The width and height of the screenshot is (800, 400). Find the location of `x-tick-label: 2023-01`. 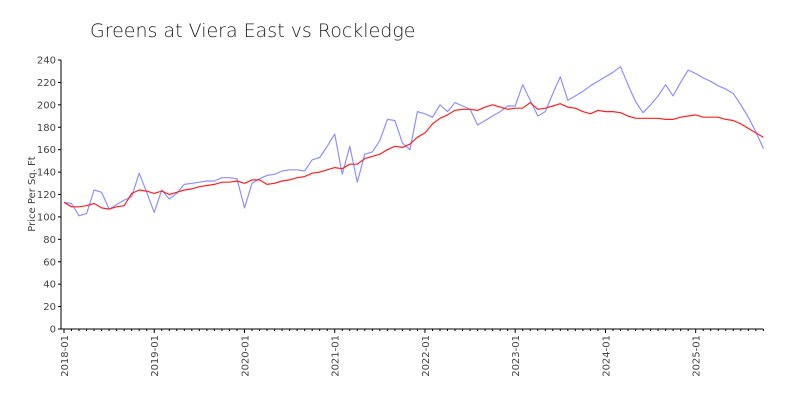

x-tick-label: 2023-01 is located at coordinates (516, 356).